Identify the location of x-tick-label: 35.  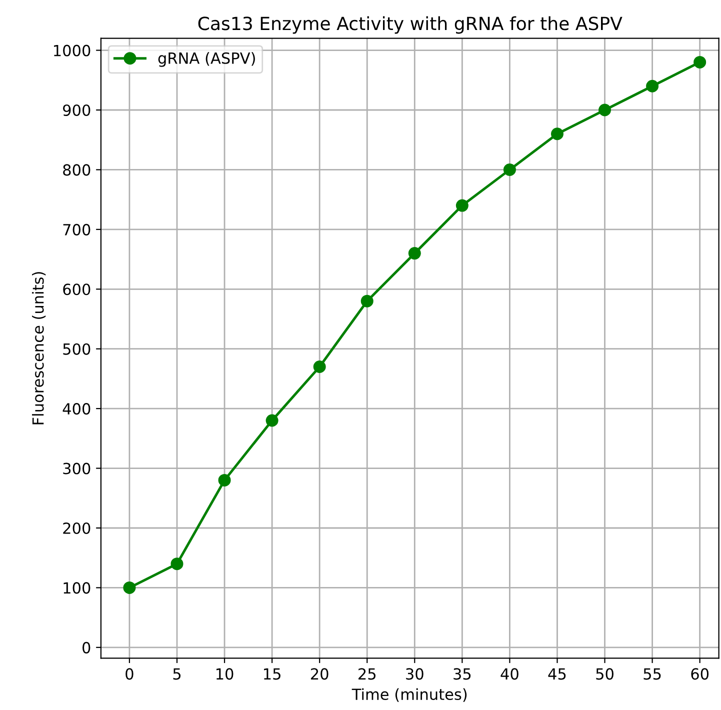
(462, 674).